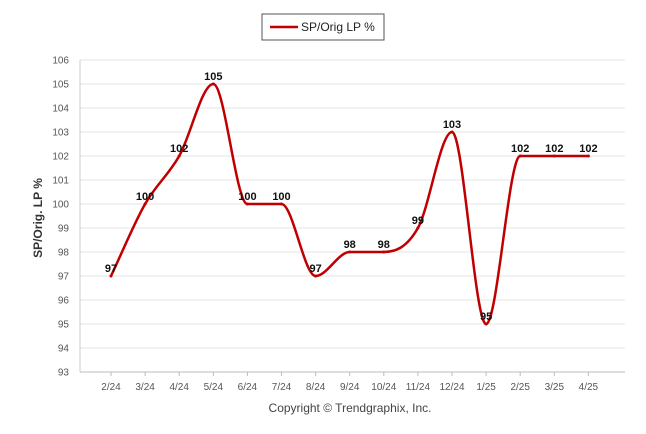  Describe the element at coordinates (555, 387) in the screenshot. I see `x-tick-label: 3/25` at that location.